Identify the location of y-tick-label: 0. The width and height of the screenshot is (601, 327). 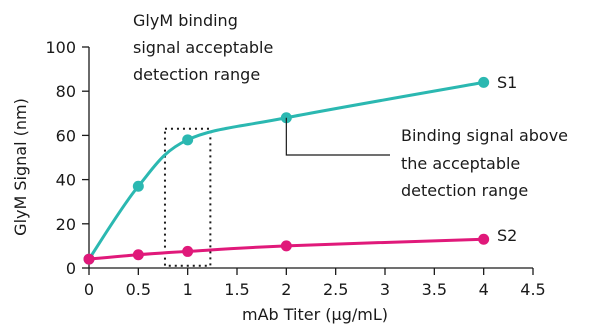
(71, 268).